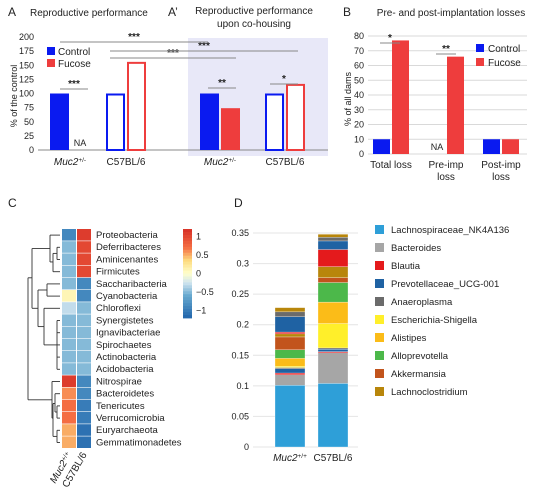 The image size is (550, 492). I want to click on color-scale-tick: −0.5, so click(205, 292).